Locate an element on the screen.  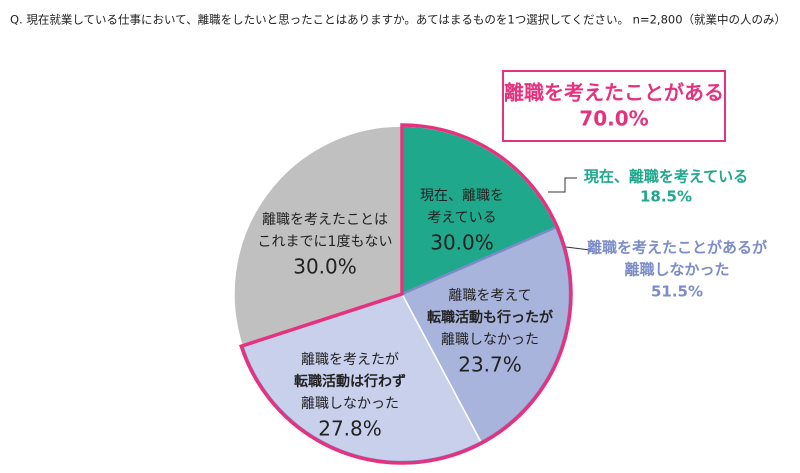
callout-box is located at coordinates (614, 106).